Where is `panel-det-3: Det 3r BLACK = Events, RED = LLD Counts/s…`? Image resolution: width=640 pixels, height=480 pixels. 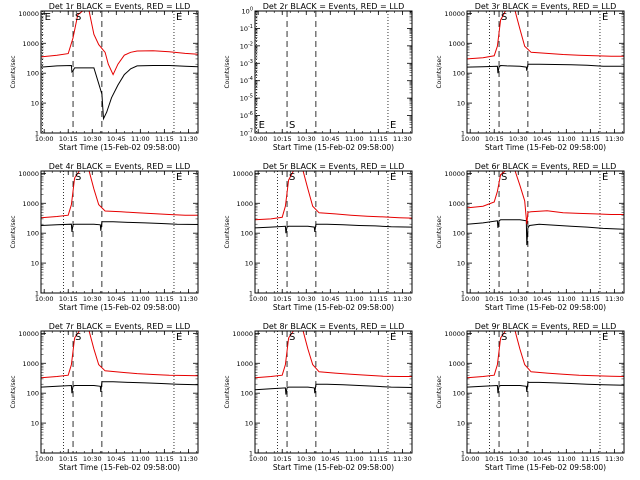
panel-det-3: Det 3r BLACK = Events, RED = LLD Counts/s… is located at coordinates (530, 77).